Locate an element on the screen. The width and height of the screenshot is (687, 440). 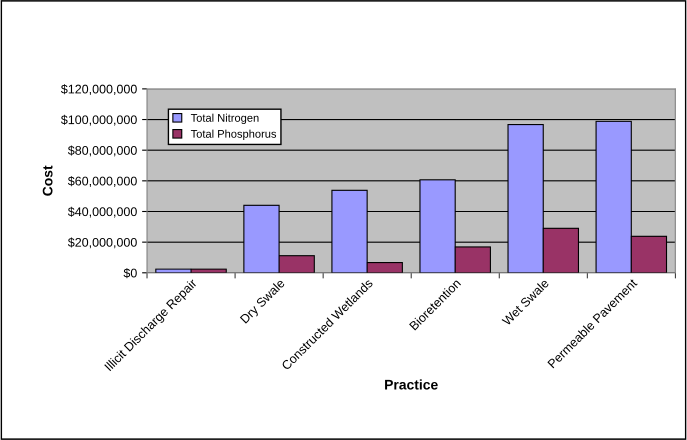
legend-label: Total Nitrogen is located at coordinates (224, 119).